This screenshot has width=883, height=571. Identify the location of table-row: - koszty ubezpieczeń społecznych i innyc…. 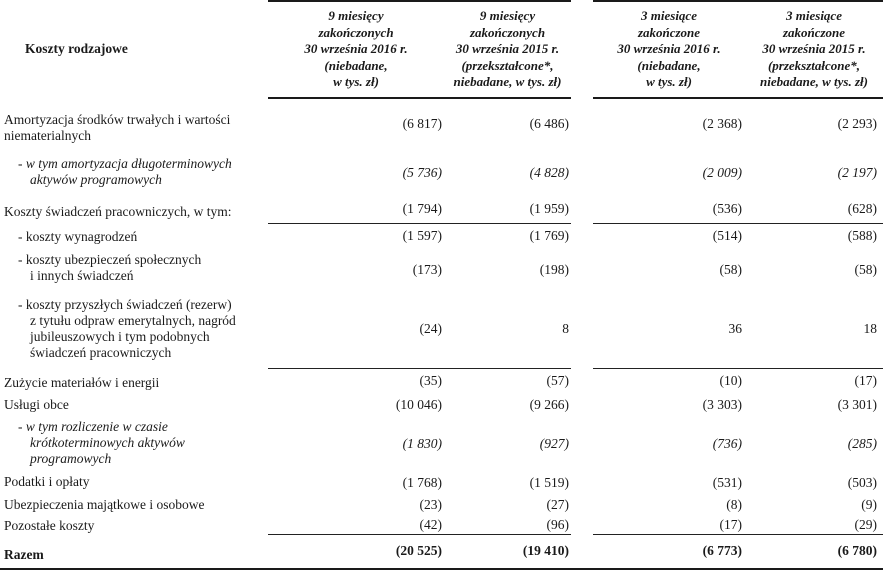
(441, 270).